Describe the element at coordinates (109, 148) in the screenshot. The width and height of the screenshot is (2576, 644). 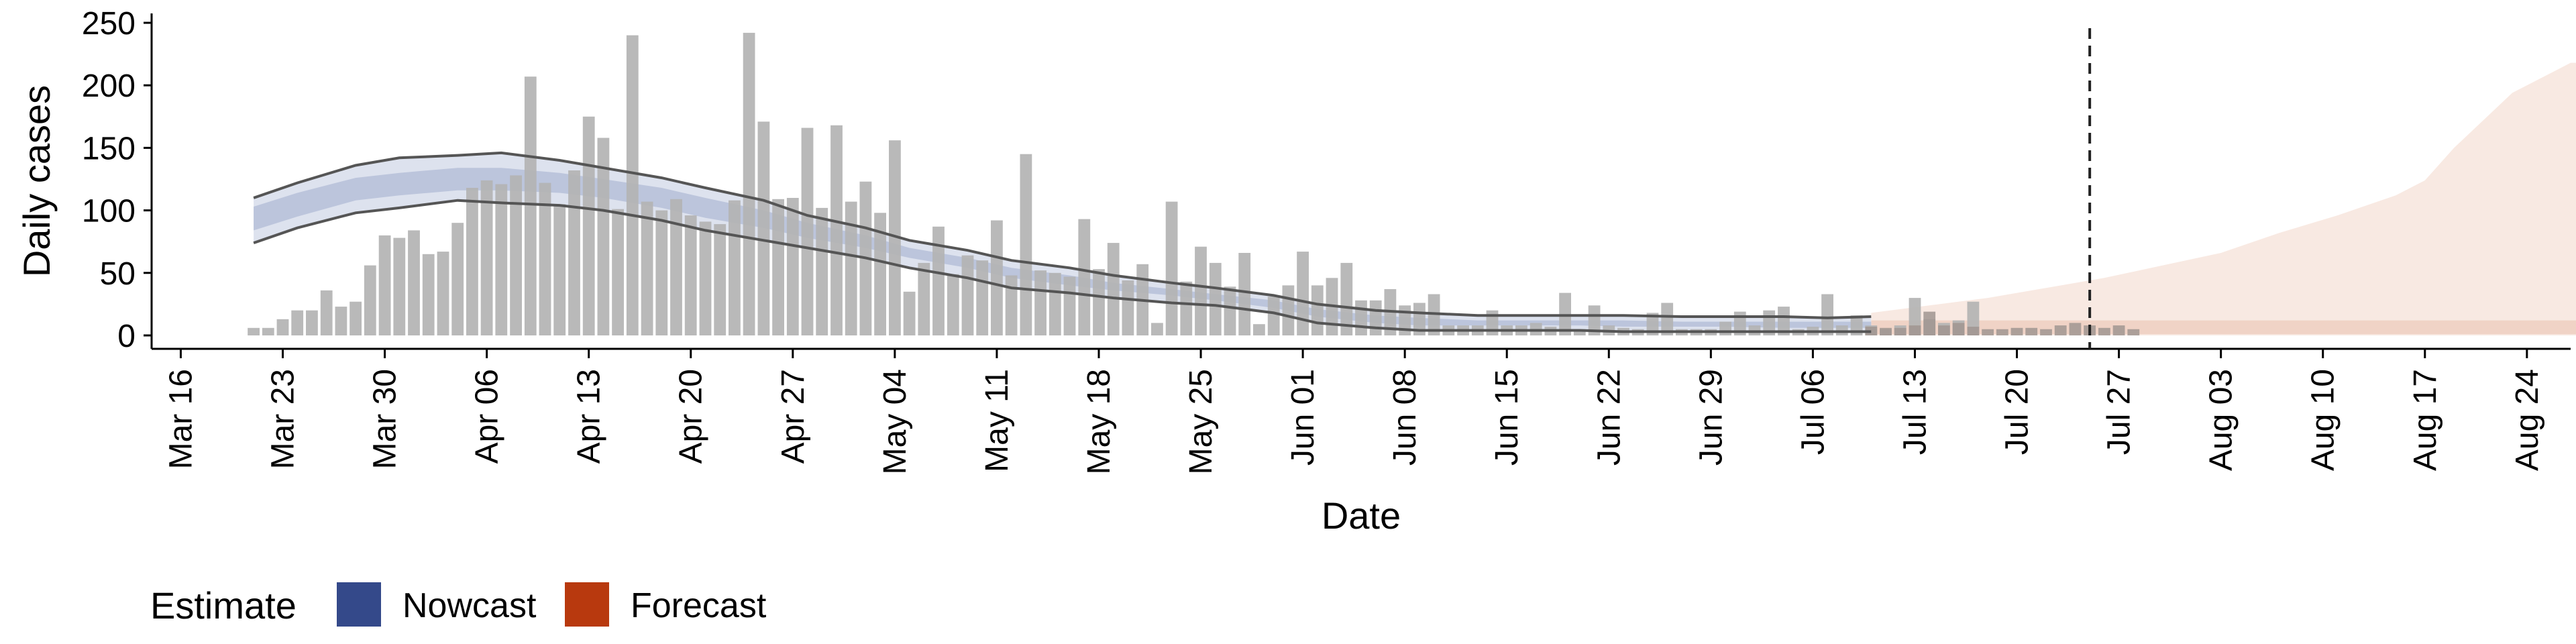
I see `y-tick-label: 150` at that location.